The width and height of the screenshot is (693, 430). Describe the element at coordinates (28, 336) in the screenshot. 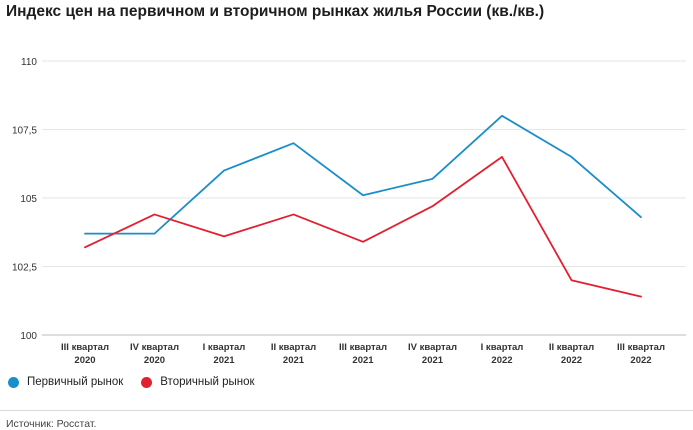

I see `y-tick-label: 100` at that location.